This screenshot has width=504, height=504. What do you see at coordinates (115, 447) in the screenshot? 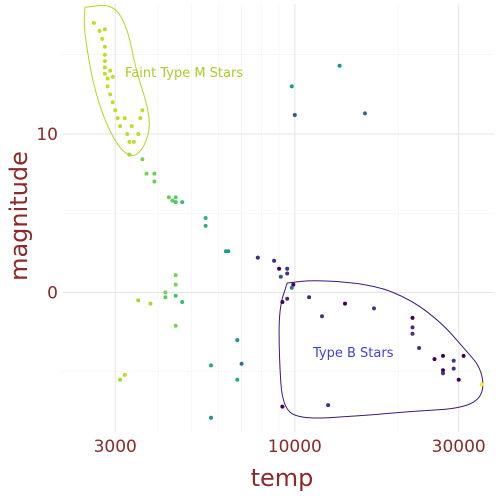
I see `x-tick-label: 3000` at bounding box center [115, 447].